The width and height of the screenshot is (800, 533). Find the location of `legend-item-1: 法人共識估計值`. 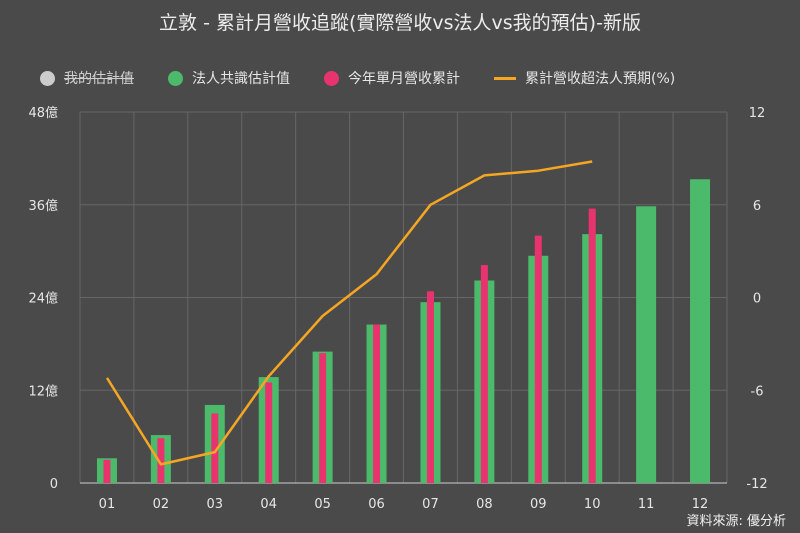

legend-item-1: 法人共識估計值 is located at coordinates (229, 78).